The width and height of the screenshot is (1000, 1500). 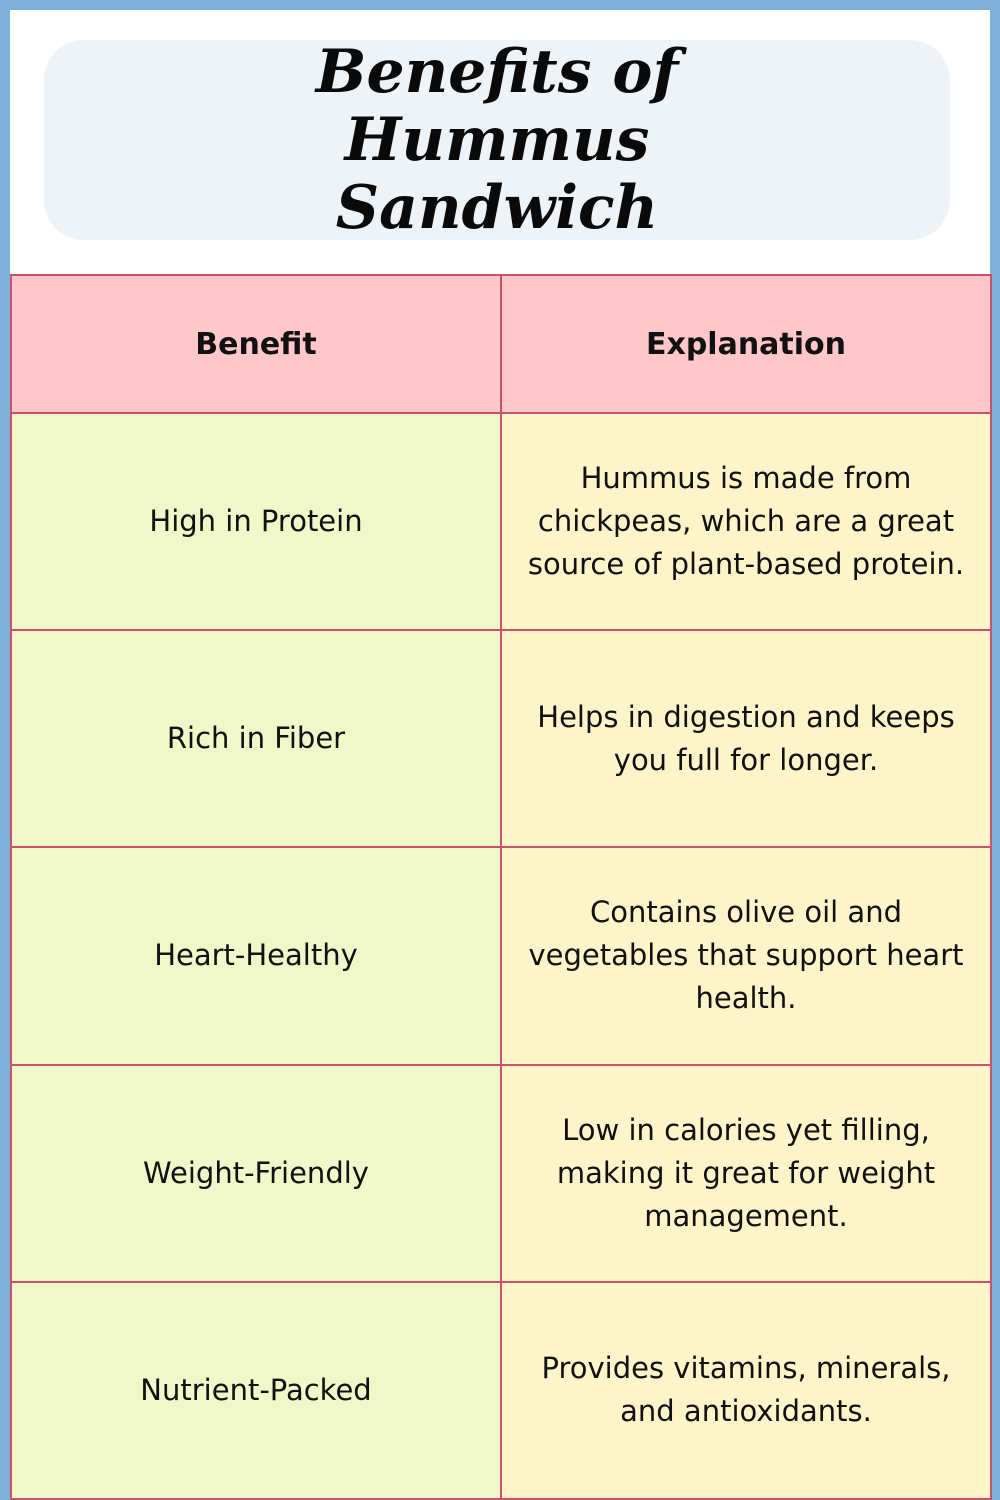 I want to click on page-title: Benefits of Hummus Sandwich, so click(x=497, y=140).